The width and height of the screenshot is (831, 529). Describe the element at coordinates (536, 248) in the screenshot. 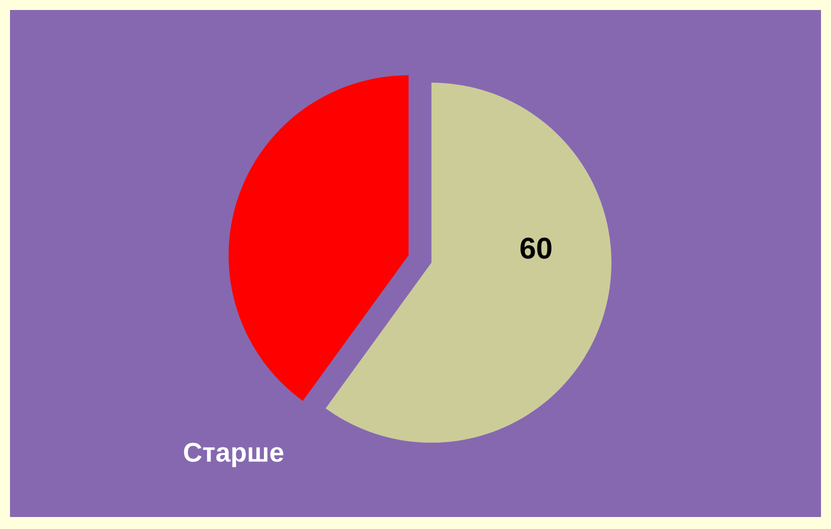

I see `data-label: 60` at that location.